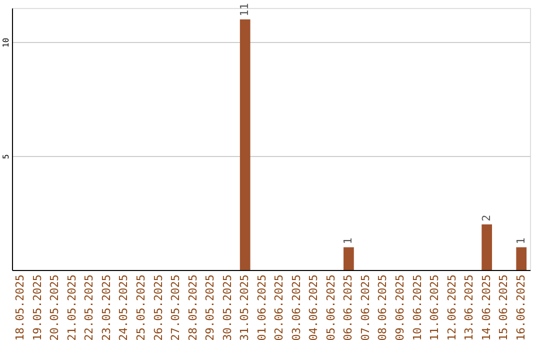 The height and width of the screenshot is (340, 540). Describe the element at coordinates (503, 307) in the screenshot. I see `x-tick-label: 15.06.2025` at that location.